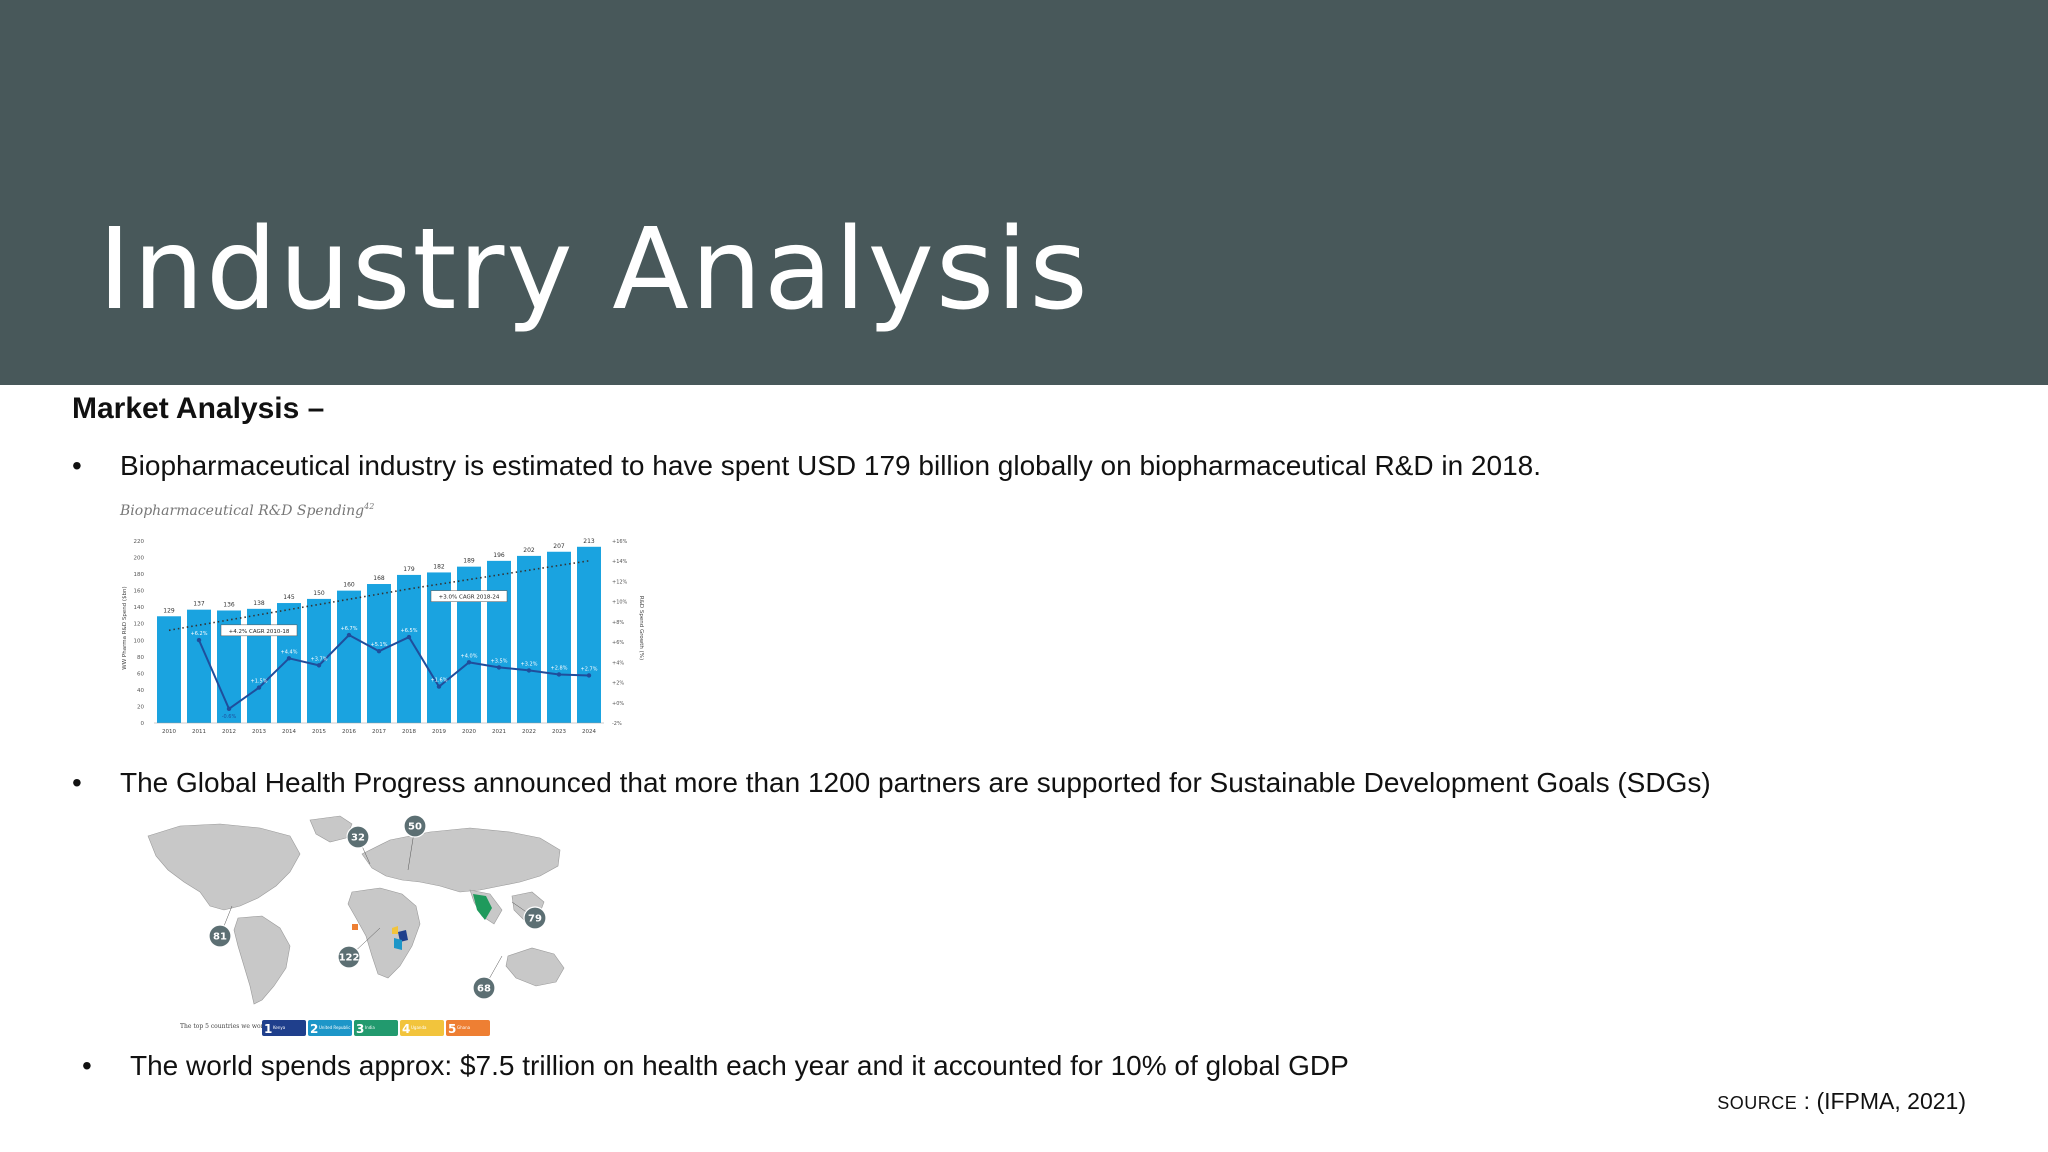 The image size is (2048, 1152). Describe the element at coordinates (398, 944) in the screenshot. I see `tanzania-highlight` at that location.